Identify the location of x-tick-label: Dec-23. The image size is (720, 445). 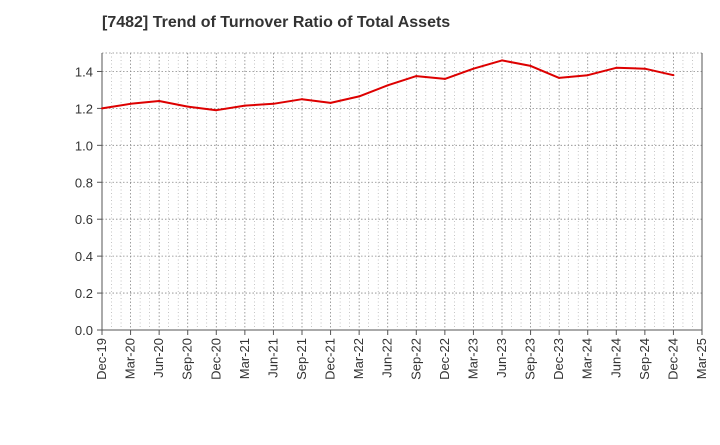
(558, 359).